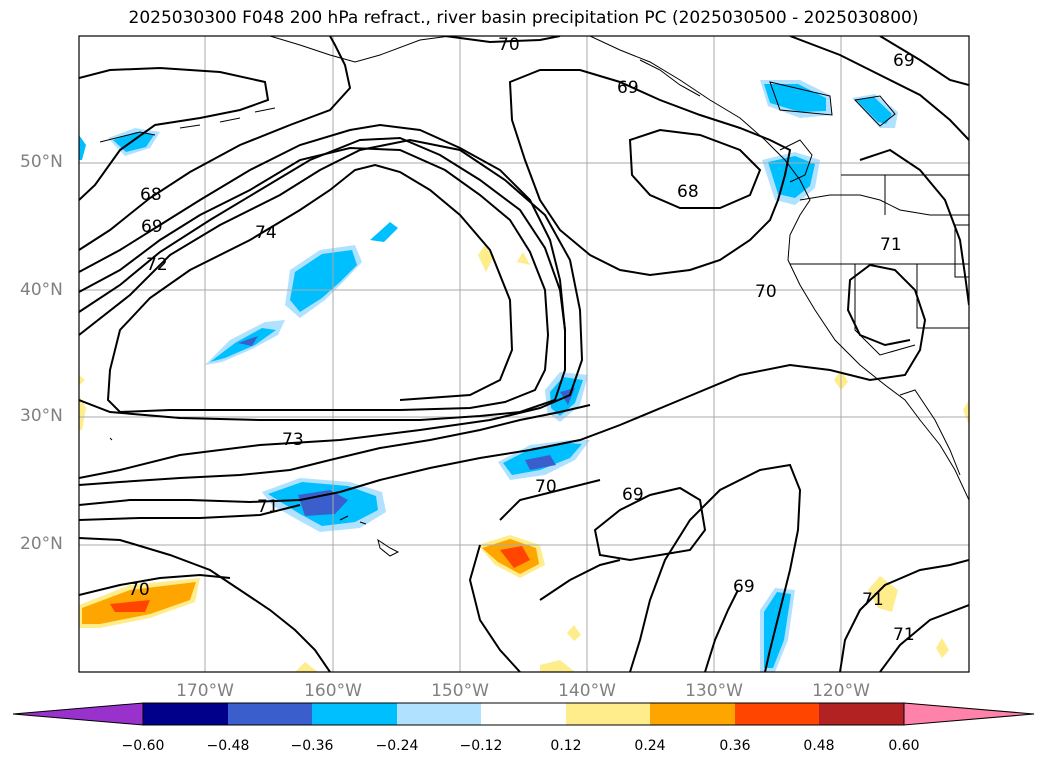  Describe the element at coordinates (143, 746) in the screenshot. I see `colorbar-tick-label: −0.60` at that location.